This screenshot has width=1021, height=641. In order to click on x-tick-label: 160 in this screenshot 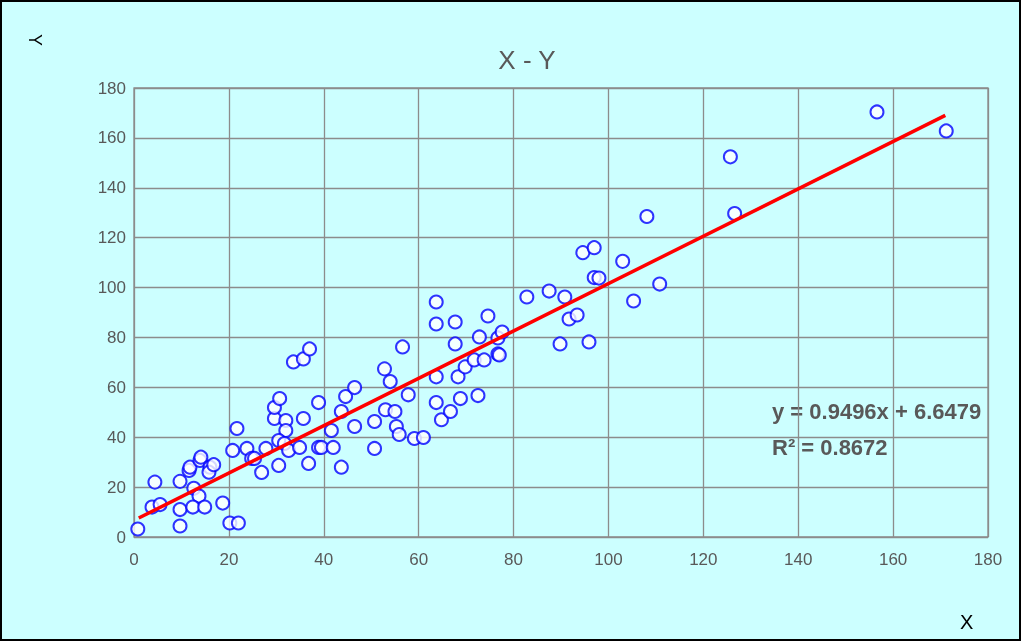, I will do `click(893, 559)`.